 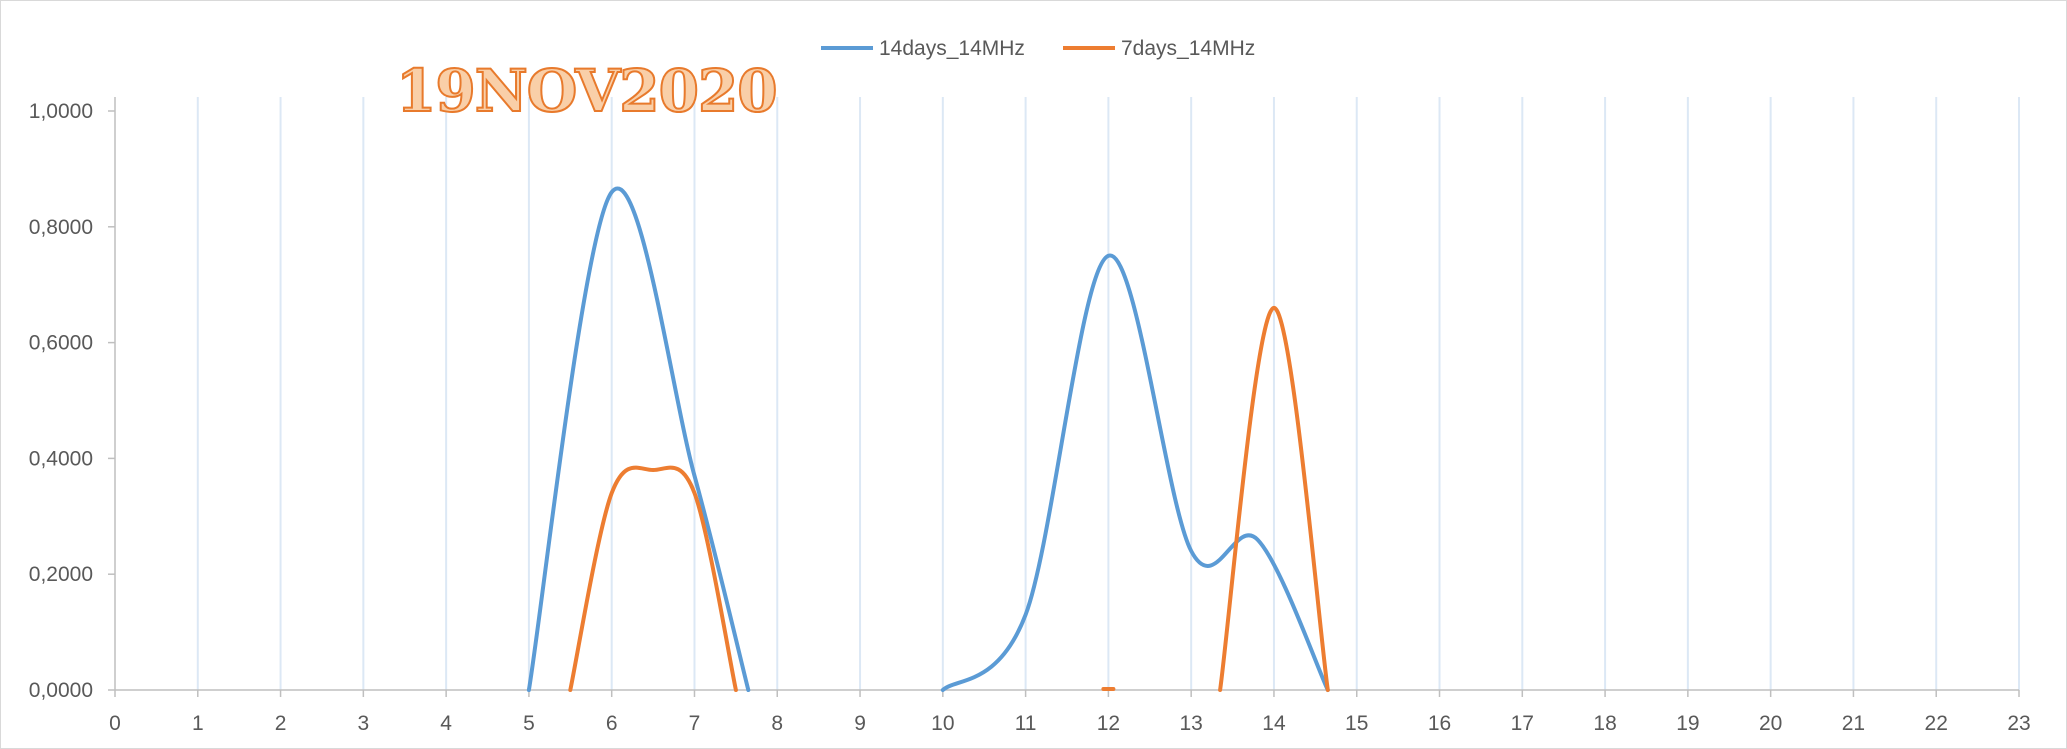 I want to click on x-tick-label-15: 15, so click(x=1356, y=723).